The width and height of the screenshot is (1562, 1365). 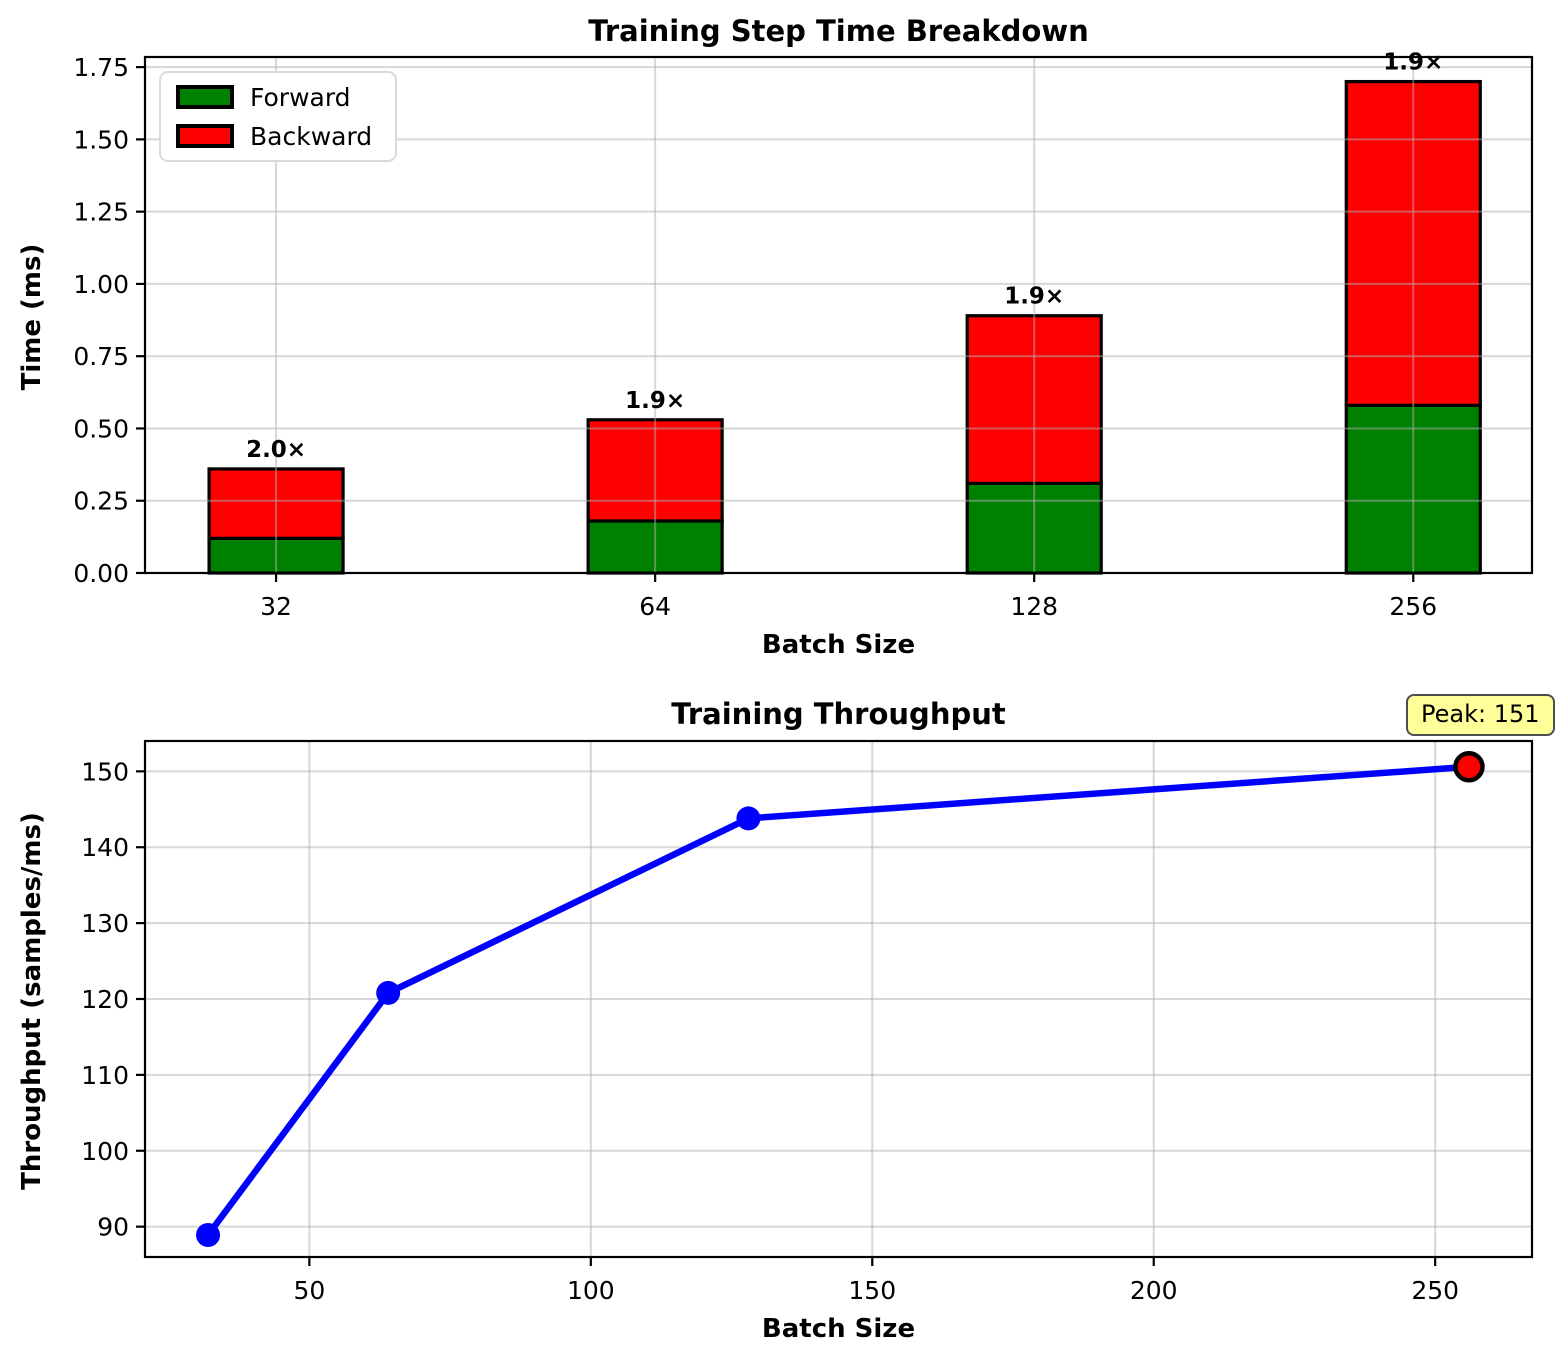 What do you see at coordinates (278, 116) in the screenshot?
I see `legend: Forward Backward` at bounding box center [278, 116].